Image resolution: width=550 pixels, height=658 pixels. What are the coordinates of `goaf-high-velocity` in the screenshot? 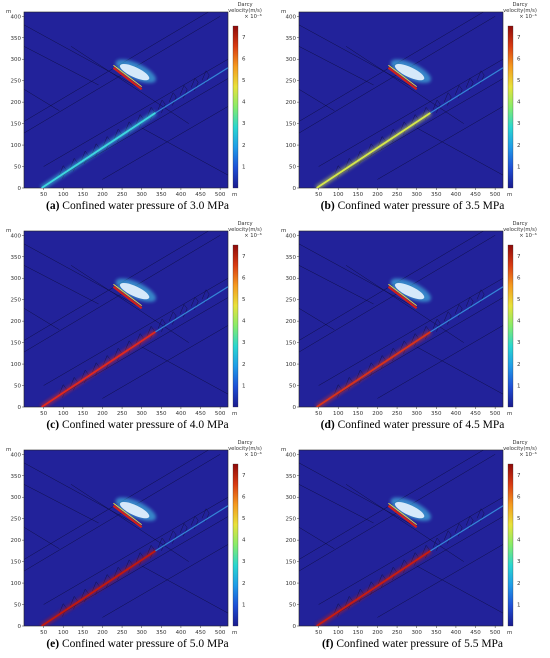 It's located at (402, 516).